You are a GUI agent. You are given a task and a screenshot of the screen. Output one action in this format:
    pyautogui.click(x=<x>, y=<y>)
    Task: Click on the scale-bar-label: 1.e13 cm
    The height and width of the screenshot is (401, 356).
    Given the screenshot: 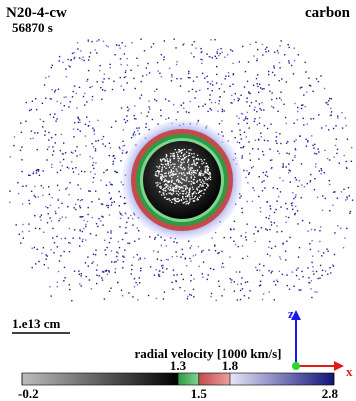 What is the action you would take?
    pyautogui.click(x=36, y=323)
    